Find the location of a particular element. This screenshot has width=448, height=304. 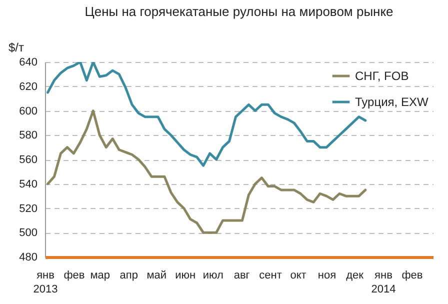

x-tick-label: авг is located at coordinates (242, 276).